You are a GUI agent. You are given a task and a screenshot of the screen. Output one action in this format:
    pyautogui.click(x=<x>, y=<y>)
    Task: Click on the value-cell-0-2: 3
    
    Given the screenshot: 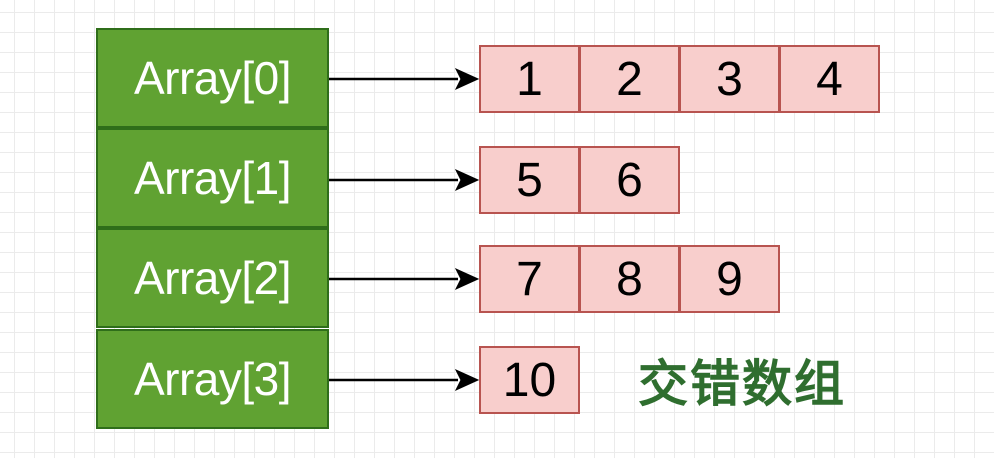 What is the action you would take?
    pyautogui.click(x=729, y=79)
    